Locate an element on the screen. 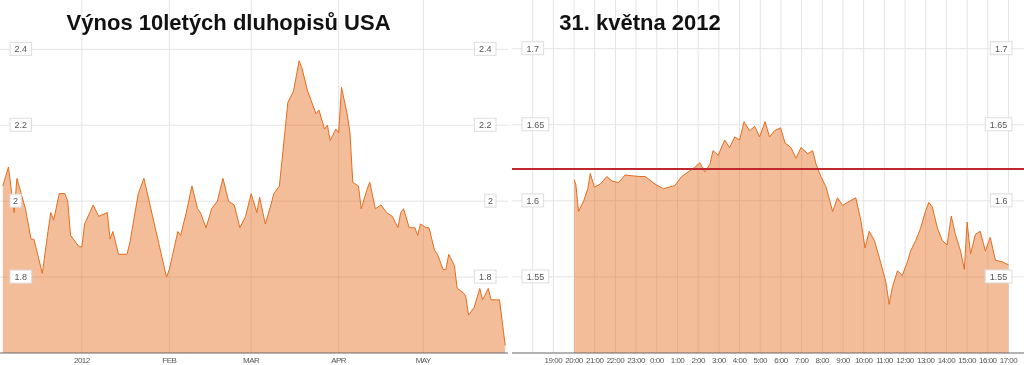 The width and height of the screenshot is (1024, 365). y-tick-label: 1.8 is located at coordinates (21, 277).